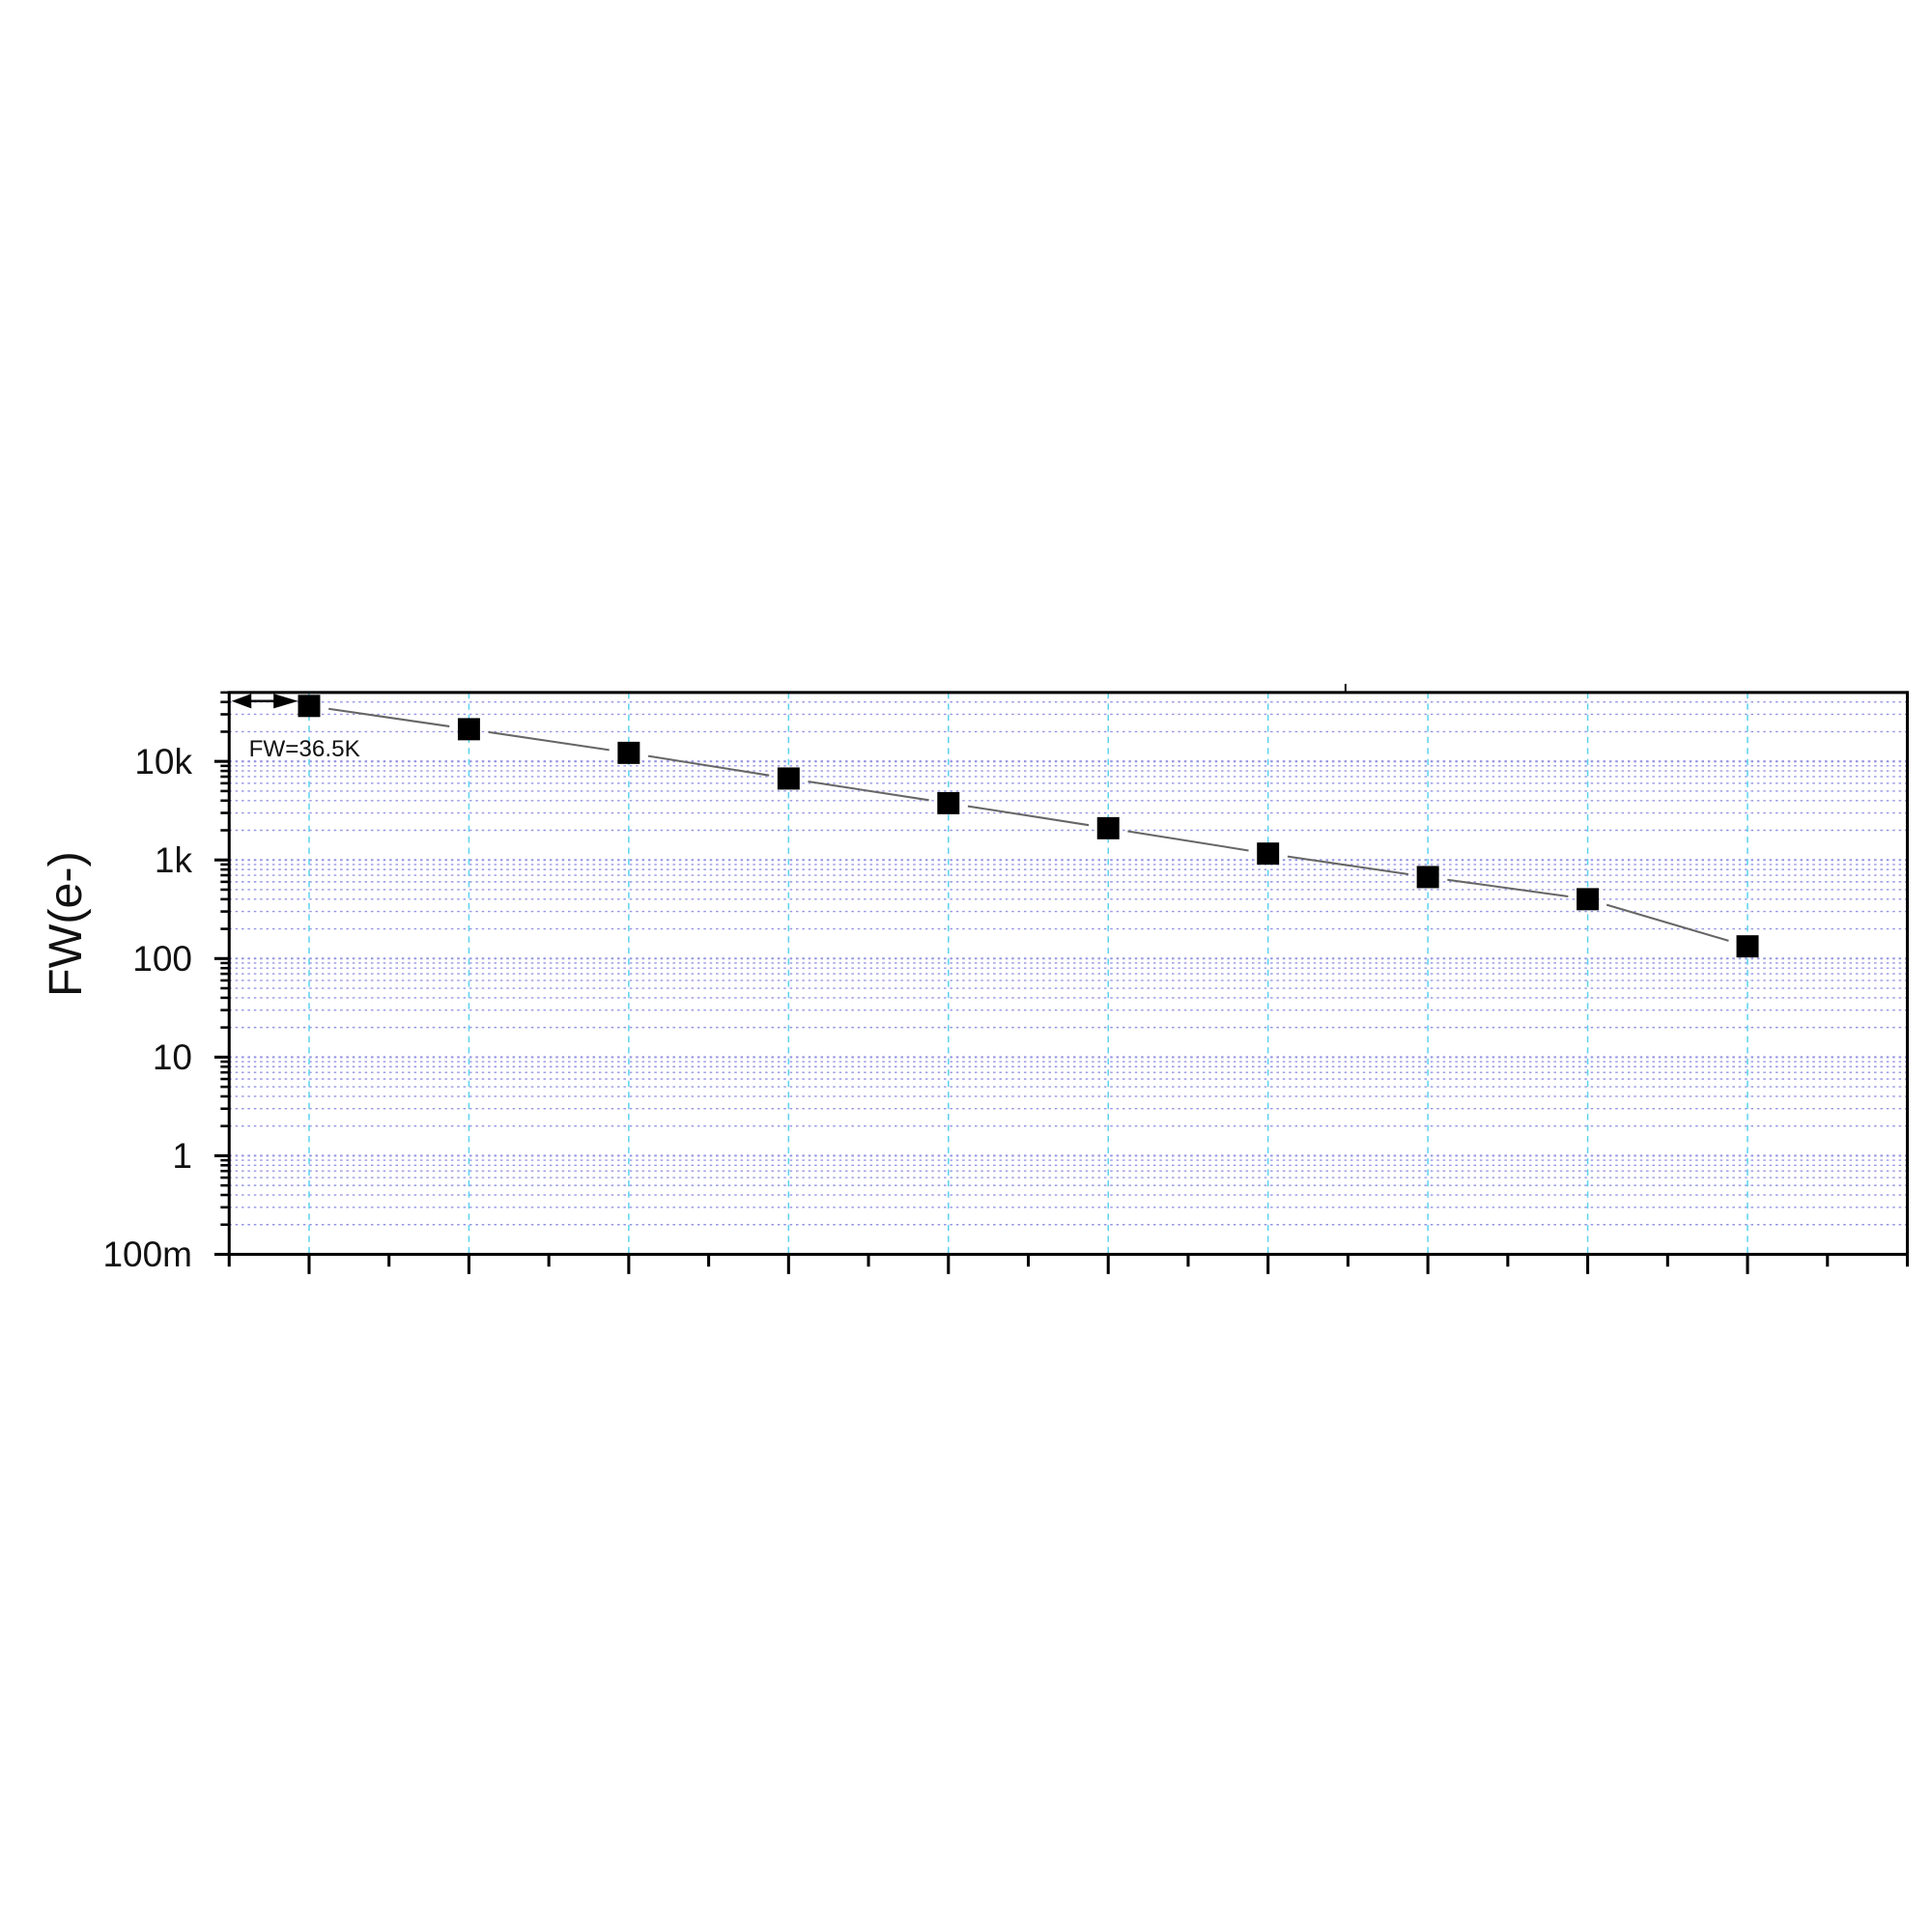 The image size is (1932, 1932). What do you see at coordinates (241, 701) in the screenshot?
I see `arrow-head-left-icon` at bounding box center [241, 701].